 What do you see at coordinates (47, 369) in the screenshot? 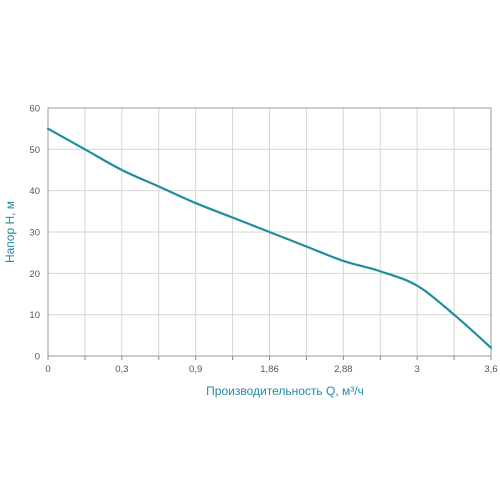
I see `x-tick-label: 0` at bounding box center [47, 369].